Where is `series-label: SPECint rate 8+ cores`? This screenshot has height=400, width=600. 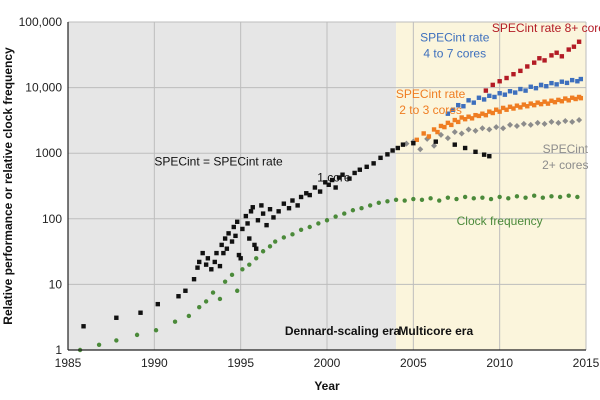
series-label: SPECint rate 8+ cores is located at coordinates (546, 28).